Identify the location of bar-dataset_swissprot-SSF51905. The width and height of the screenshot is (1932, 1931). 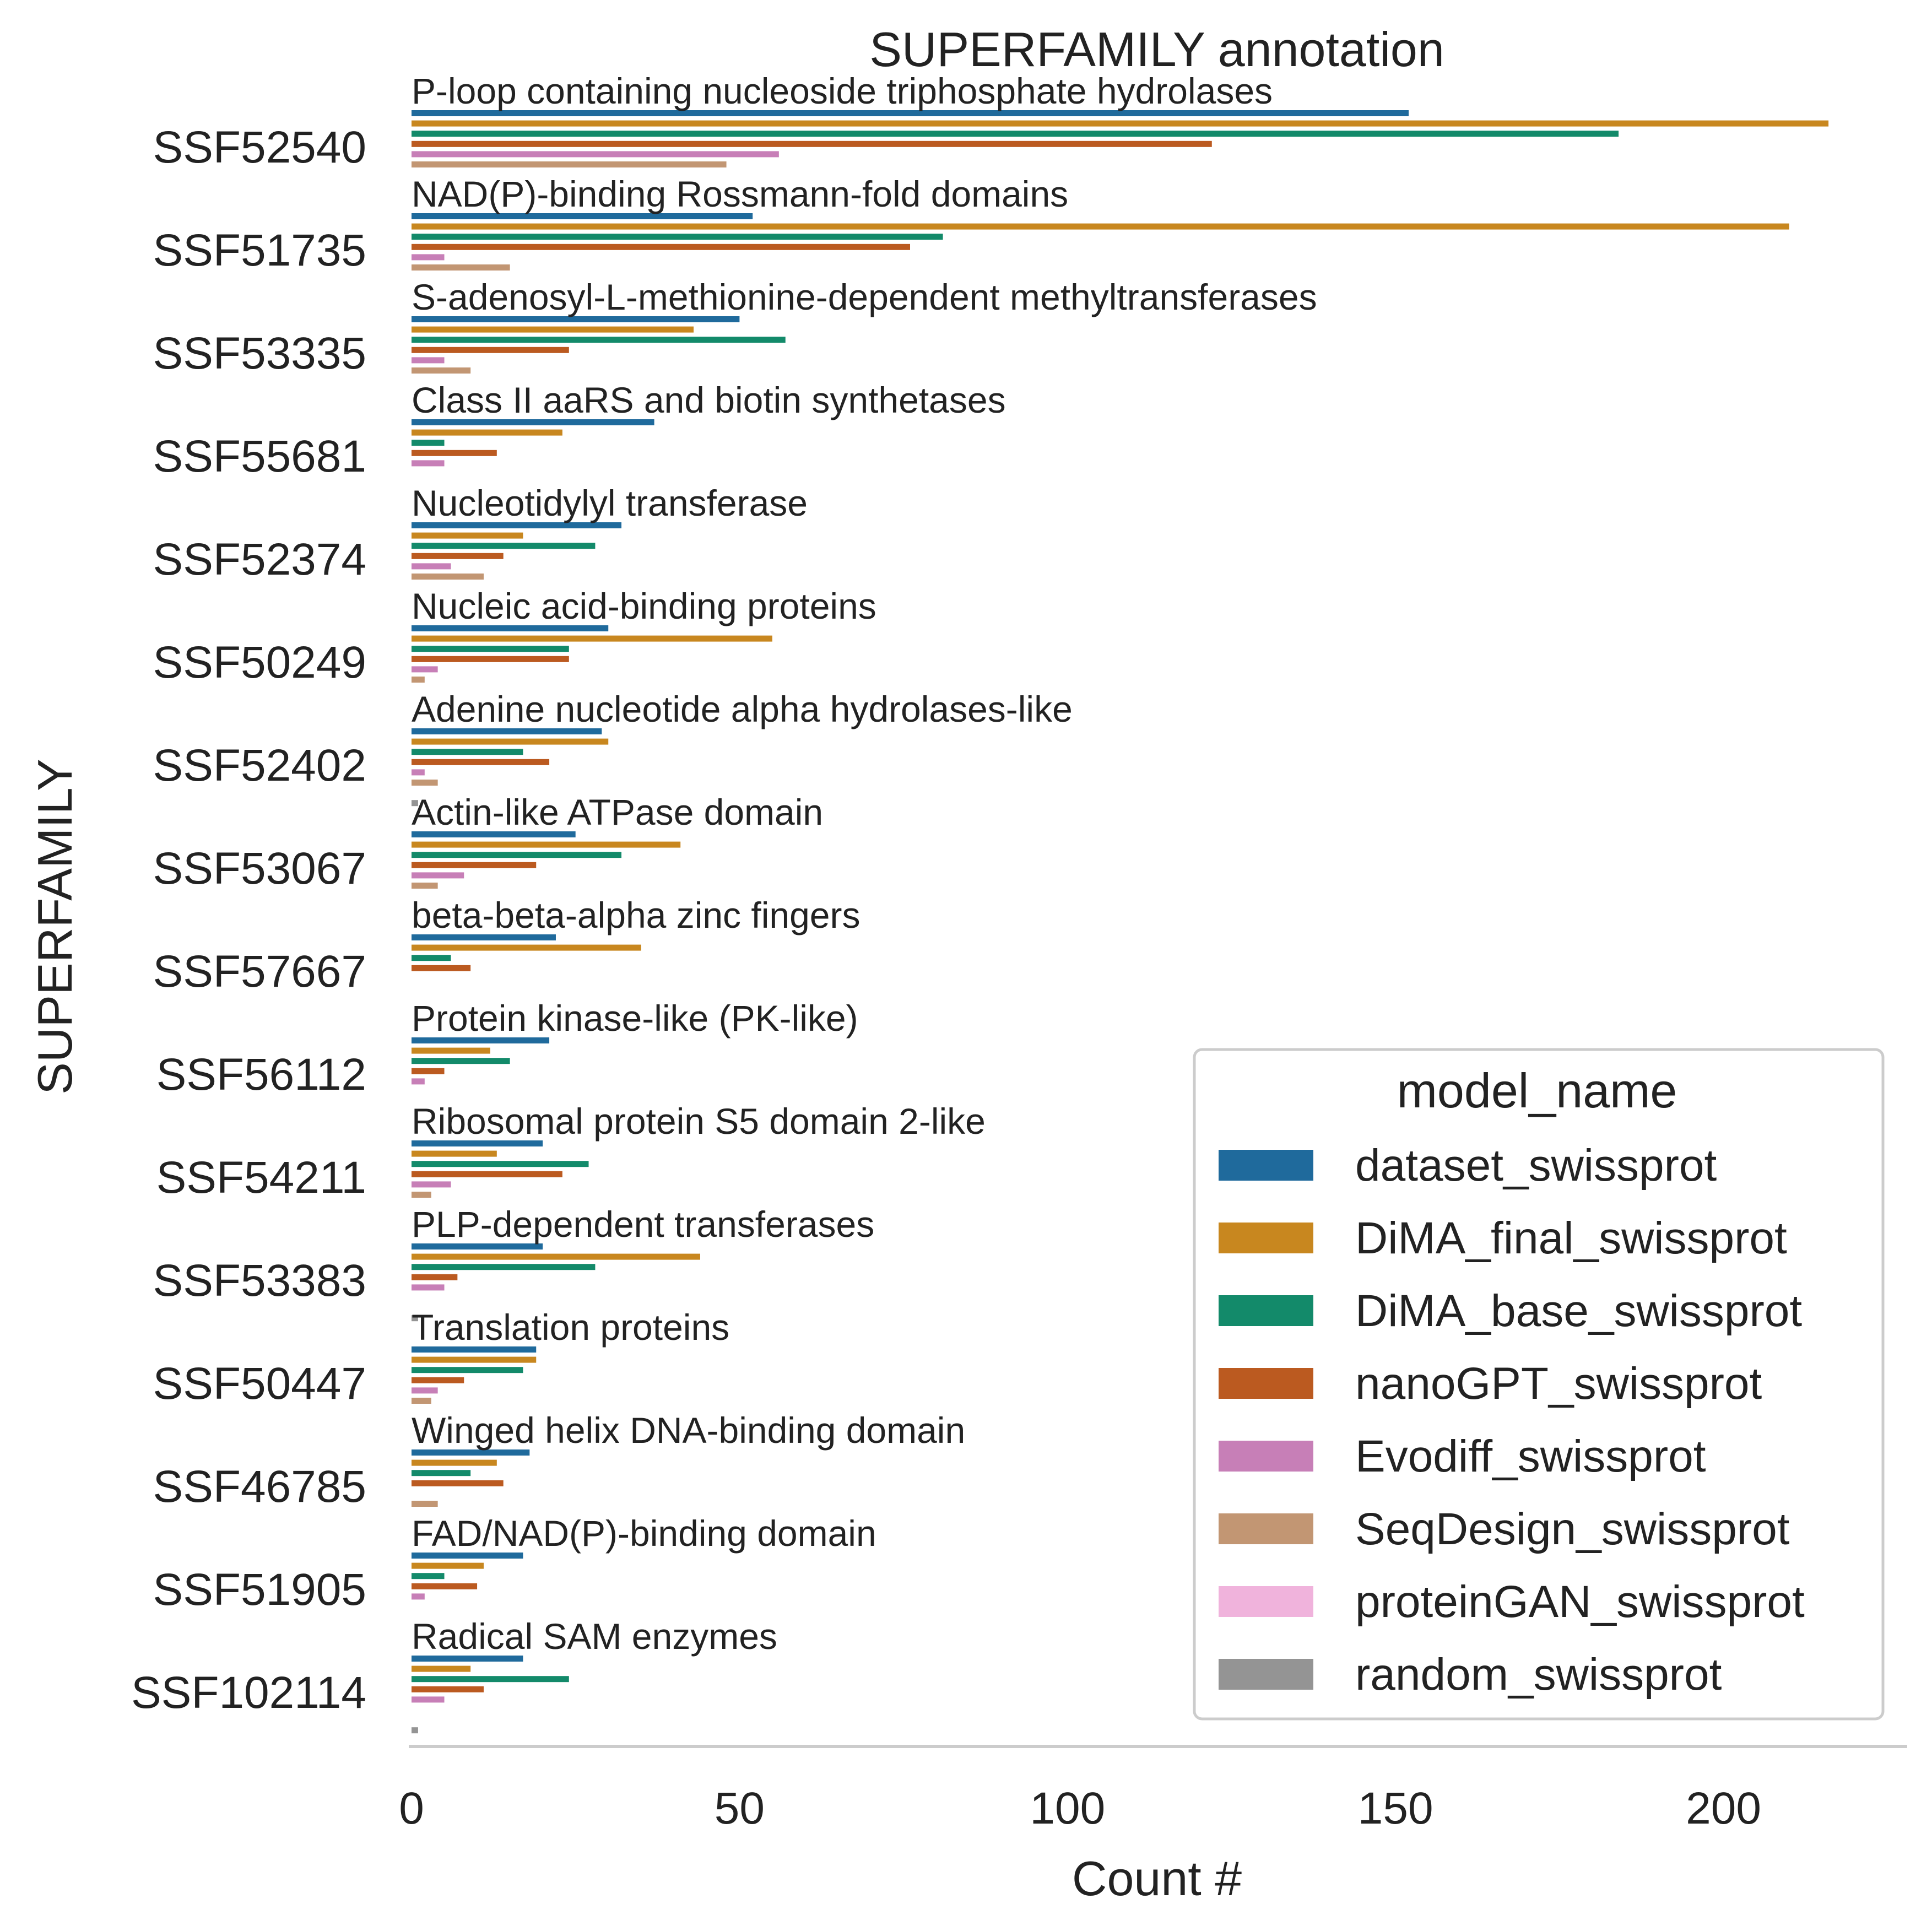
(467, 1556).